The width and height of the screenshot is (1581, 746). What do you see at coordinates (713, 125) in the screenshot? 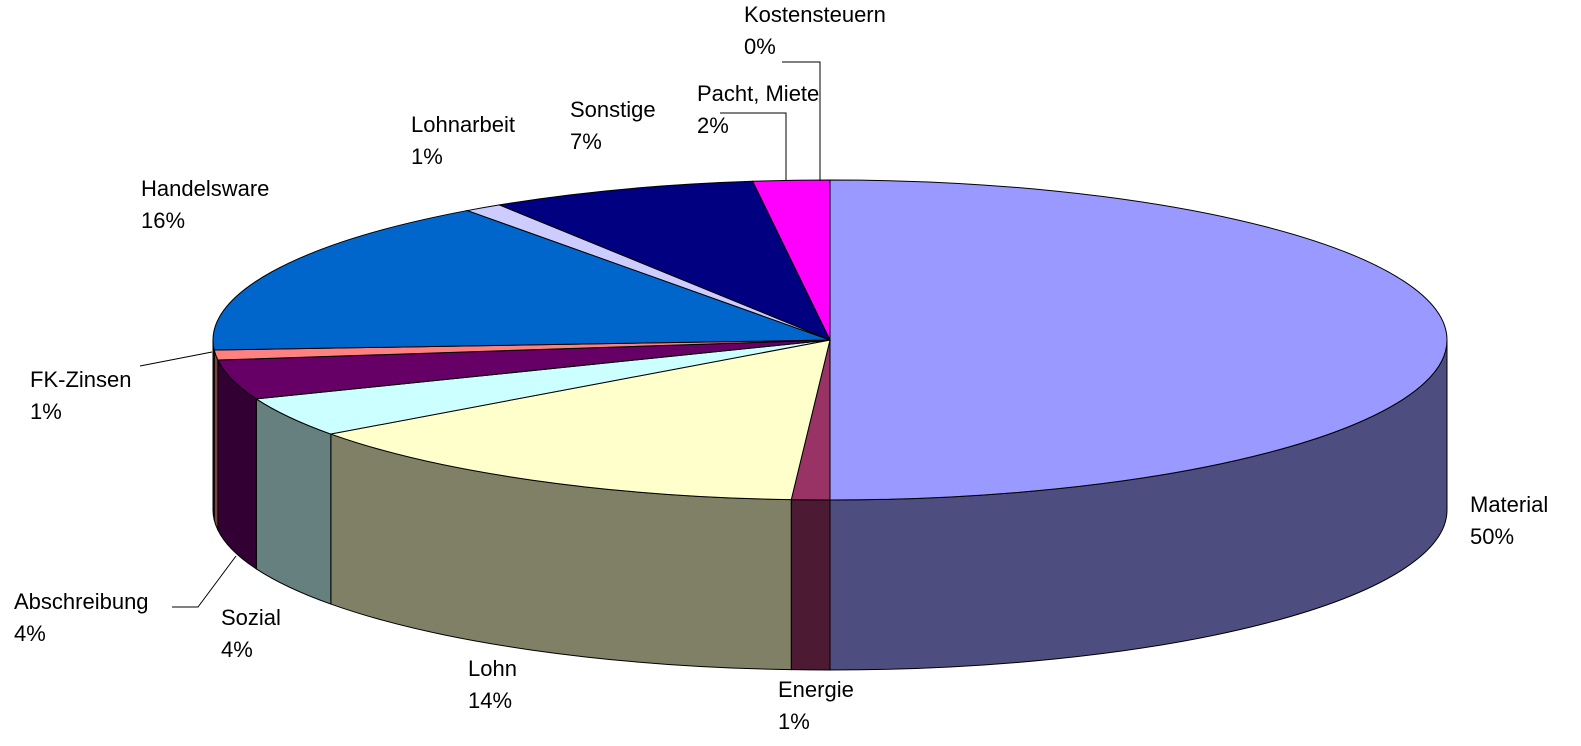
I see `slice-value-label: 2%` at bounding box center [713, 125].